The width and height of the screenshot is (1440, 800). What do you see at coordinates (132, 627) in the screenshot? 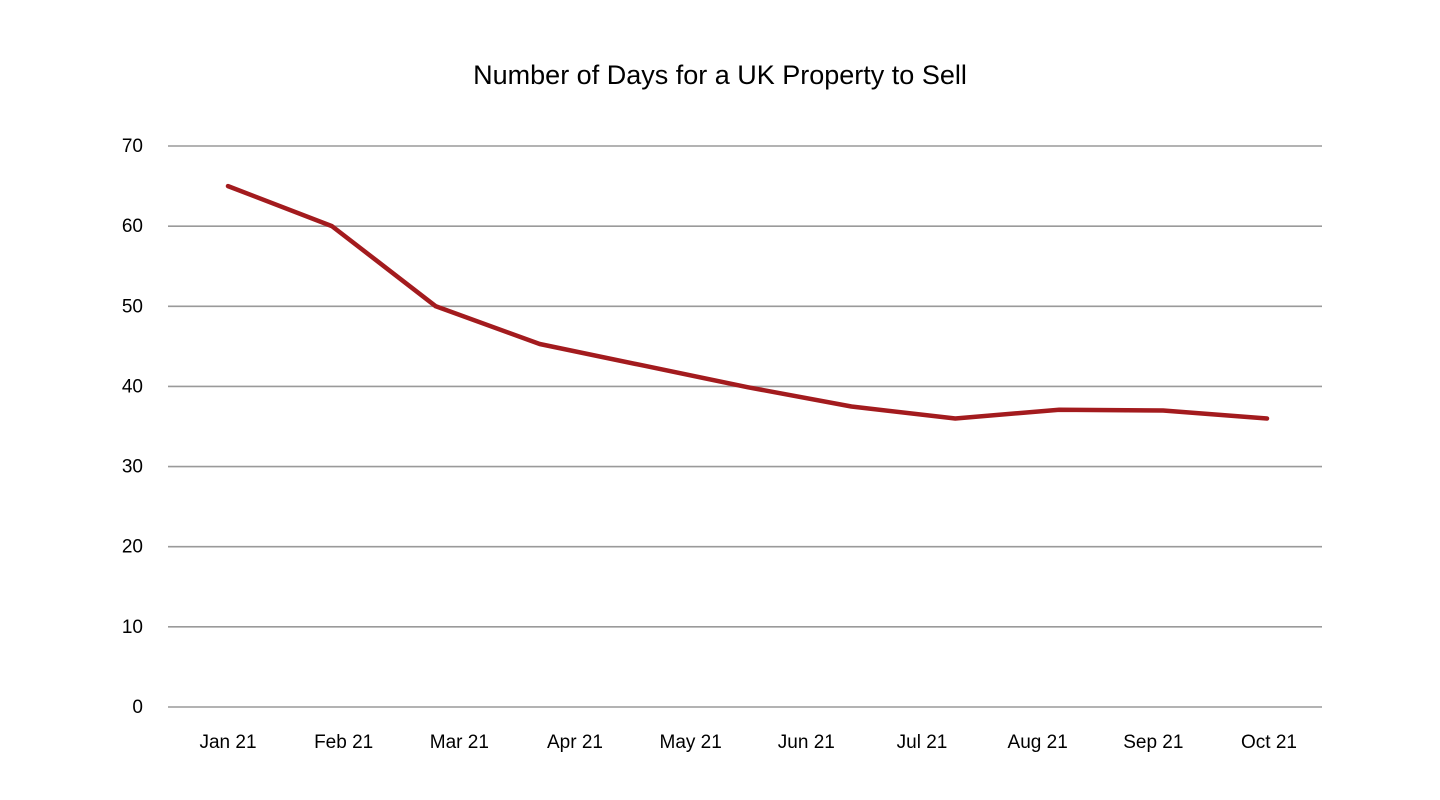
I see `y-tick-label-10: 10` at bounding box center [132, 627].